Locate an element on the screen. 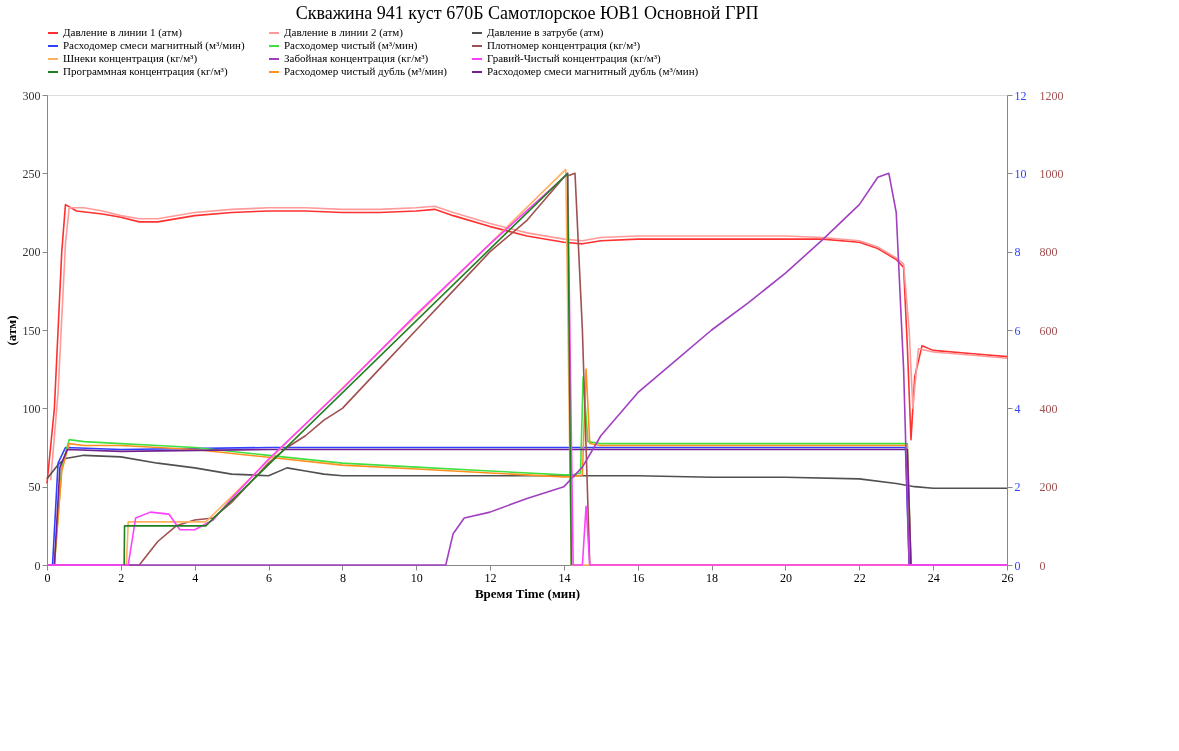 Image resolution: width=1179 pixels, height=751 pixels. x-tick-label: 6 is located at coordinates (269, 577).